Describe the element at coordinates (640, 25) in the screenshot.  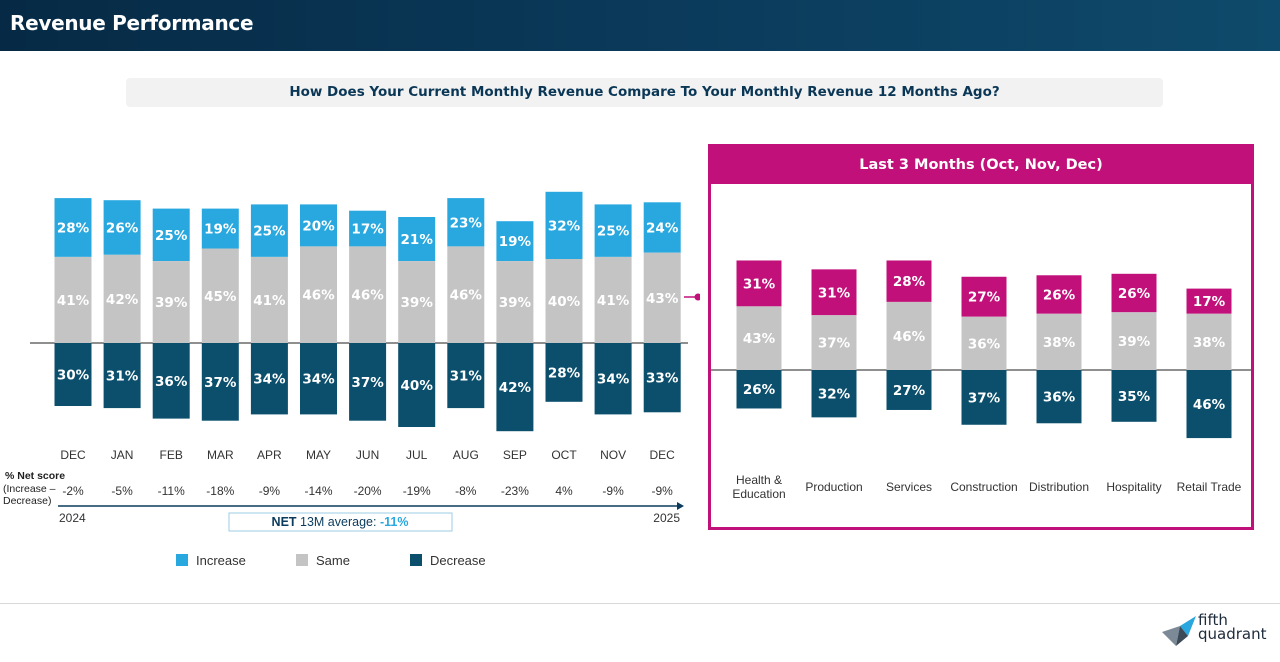
I see `header-bar: Revenue Performance` at that location.